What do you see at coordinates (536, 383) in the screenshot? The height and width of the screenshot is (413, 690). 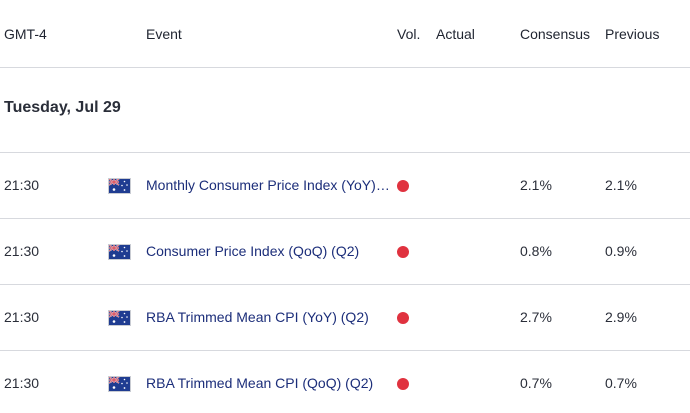 I see `consensus-value: 0.7%` at bounding box center [536, 383].